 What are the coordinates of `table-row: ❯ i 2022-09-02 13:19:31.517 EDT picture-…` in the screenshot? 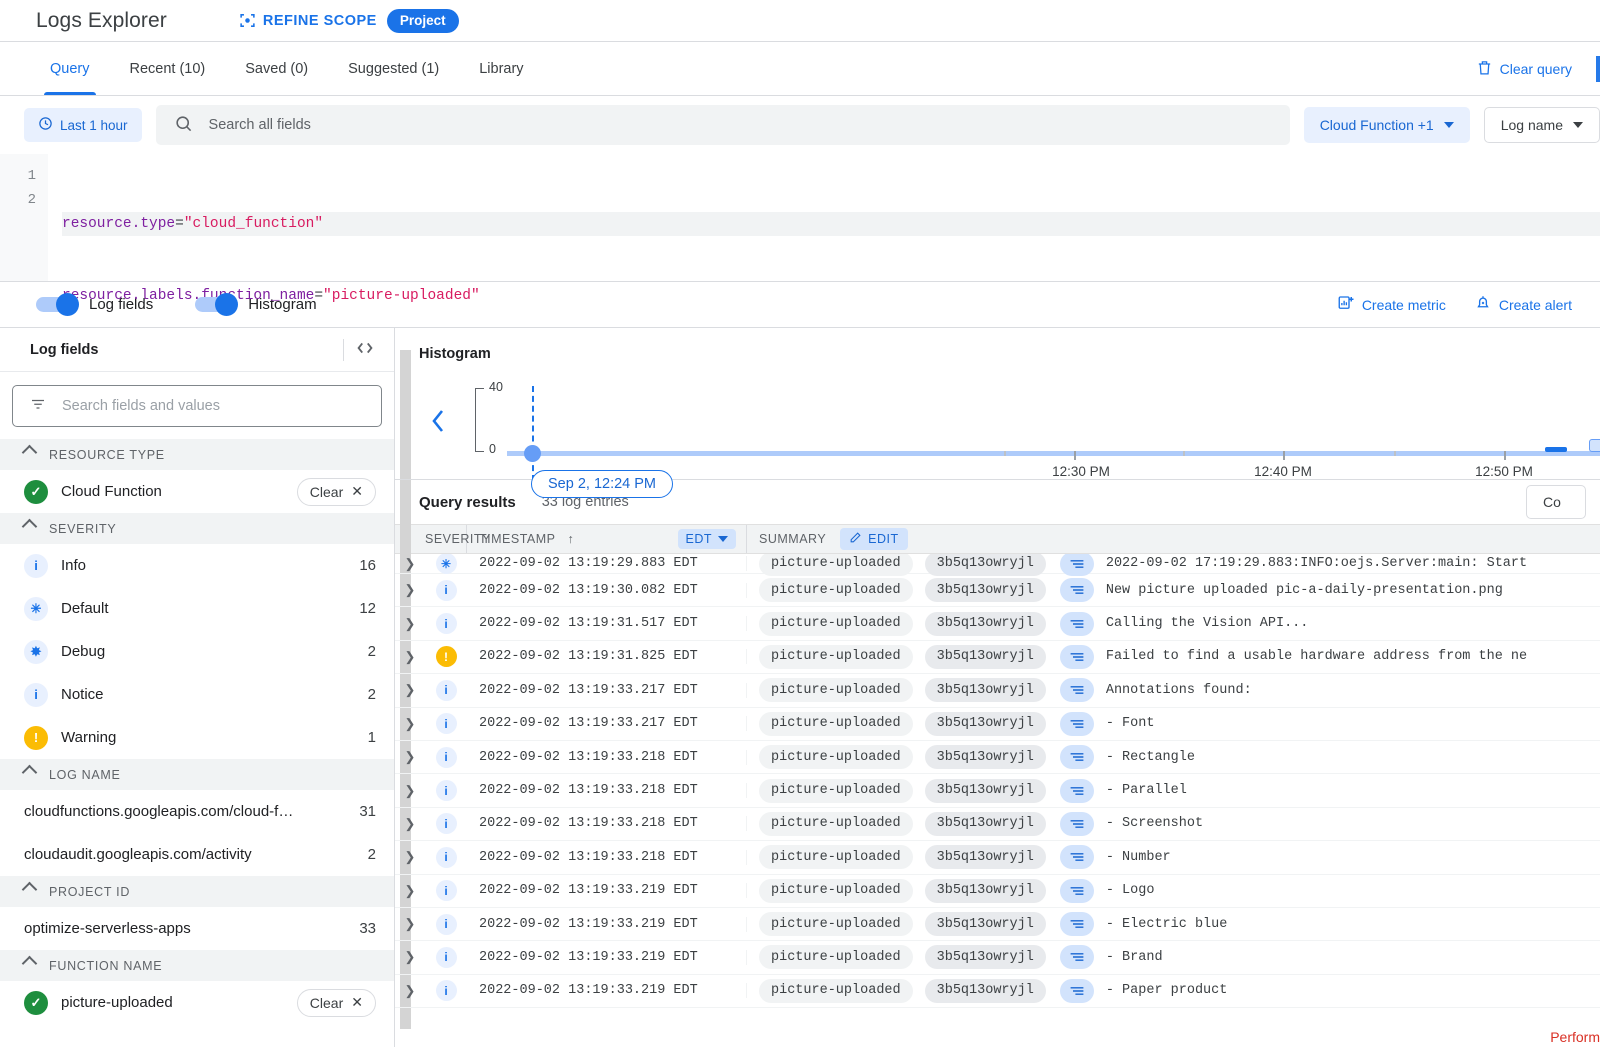 It's located at (997, 624).